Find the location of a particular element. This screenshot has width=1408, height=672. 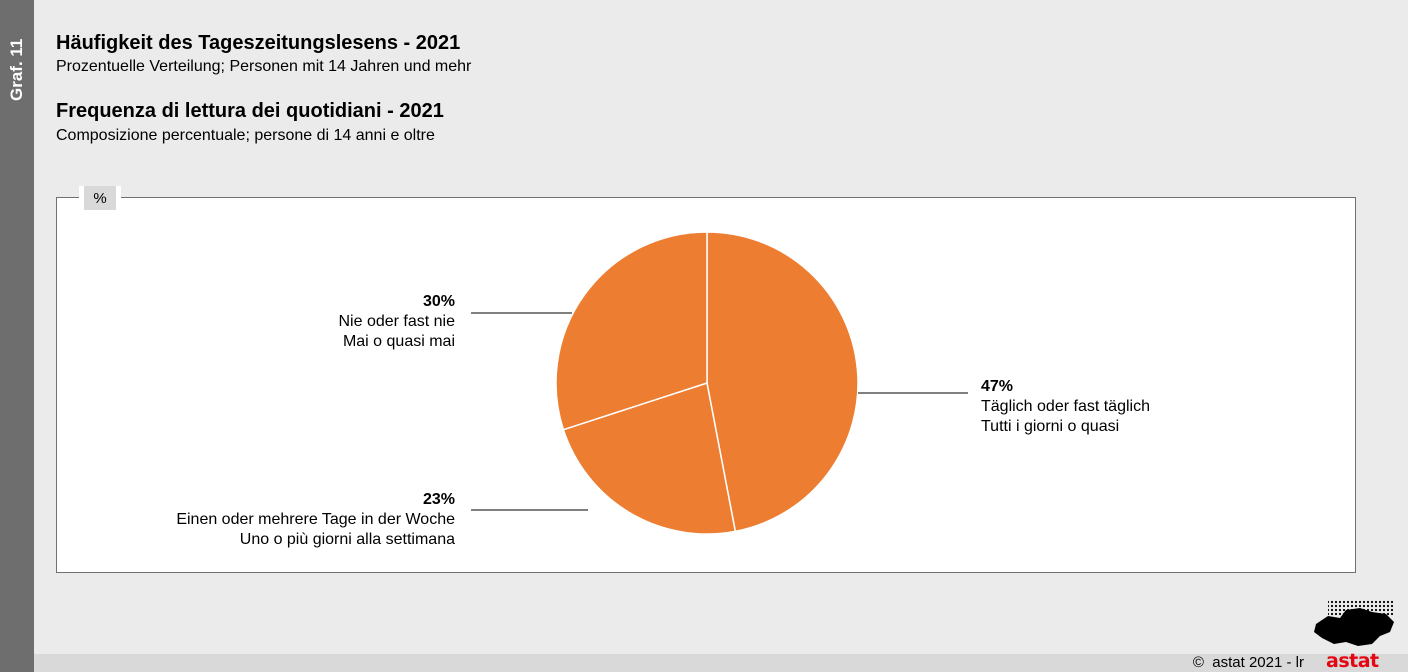

slice-2-pct: 23% is located at coordinates (438, 499).